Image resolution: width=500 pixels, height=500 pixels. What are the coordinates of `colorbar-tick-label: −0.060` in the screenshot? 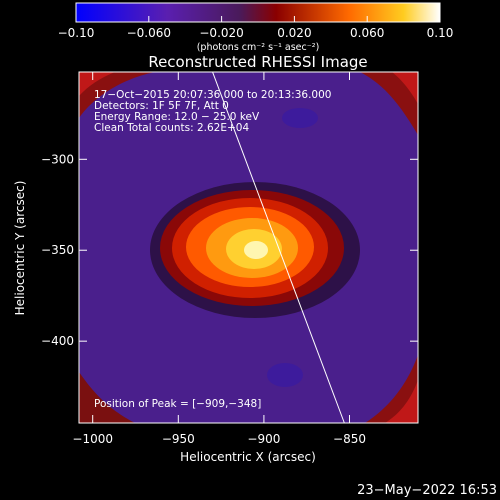 It's located at (149, 33).